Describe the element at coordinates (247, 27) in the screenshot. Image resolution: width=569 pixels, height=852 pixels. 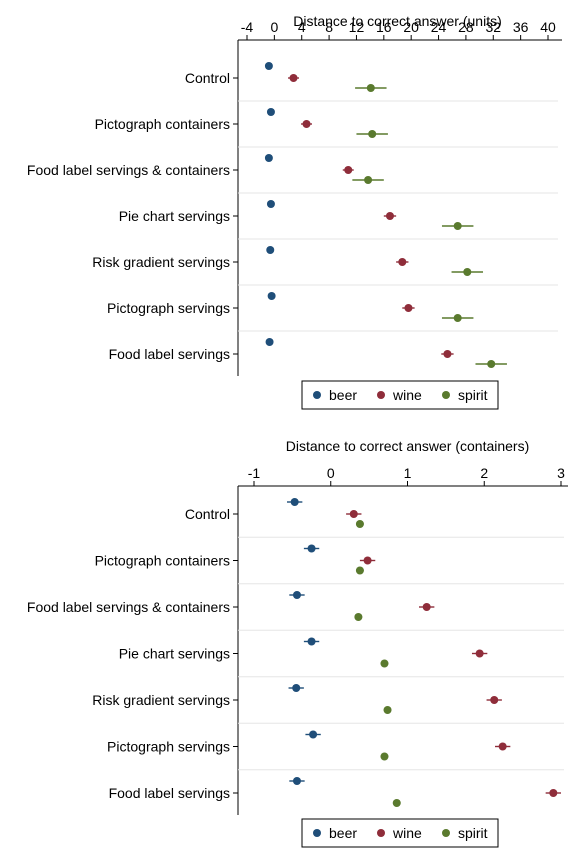
I see `x-tick-label: -4` at that location.